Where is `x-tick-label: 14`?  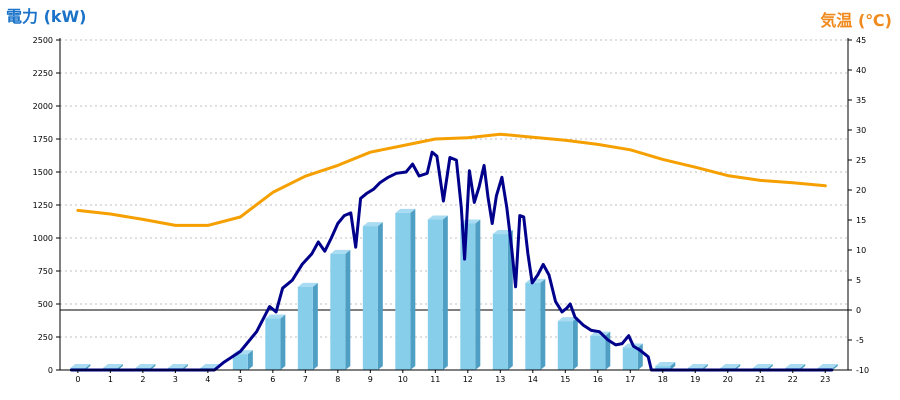
x-tick-label: 14 is located at coordinates (533, 379).